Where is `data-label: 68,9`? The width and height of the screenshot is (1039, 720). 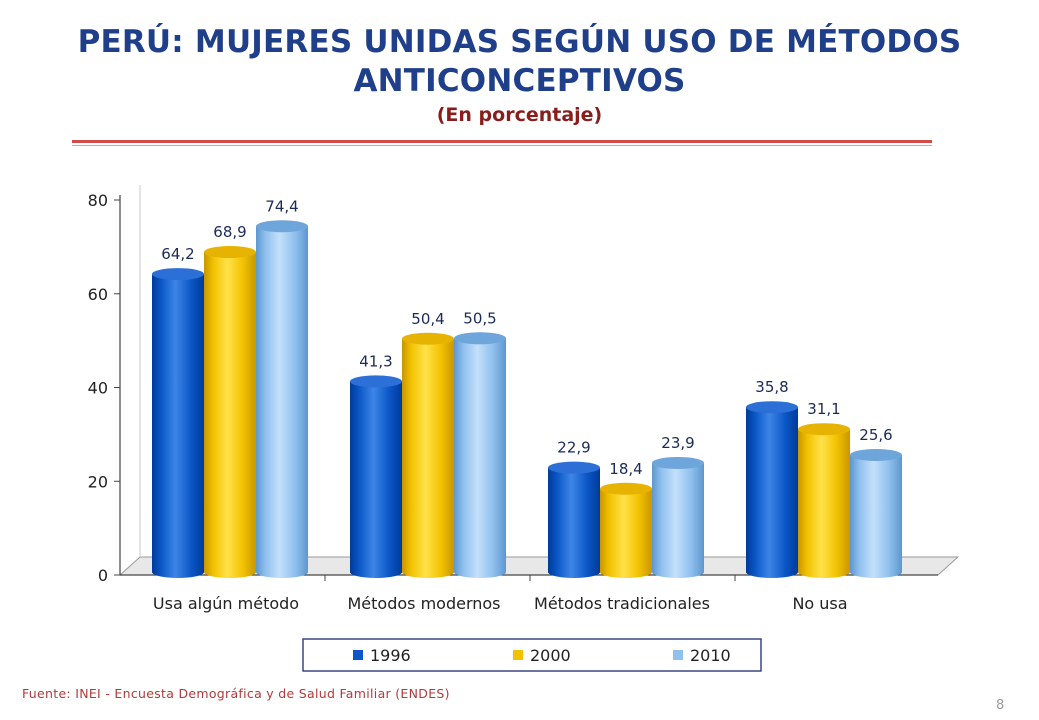 data-label: 68,9 is located at coordinates (229, 232).